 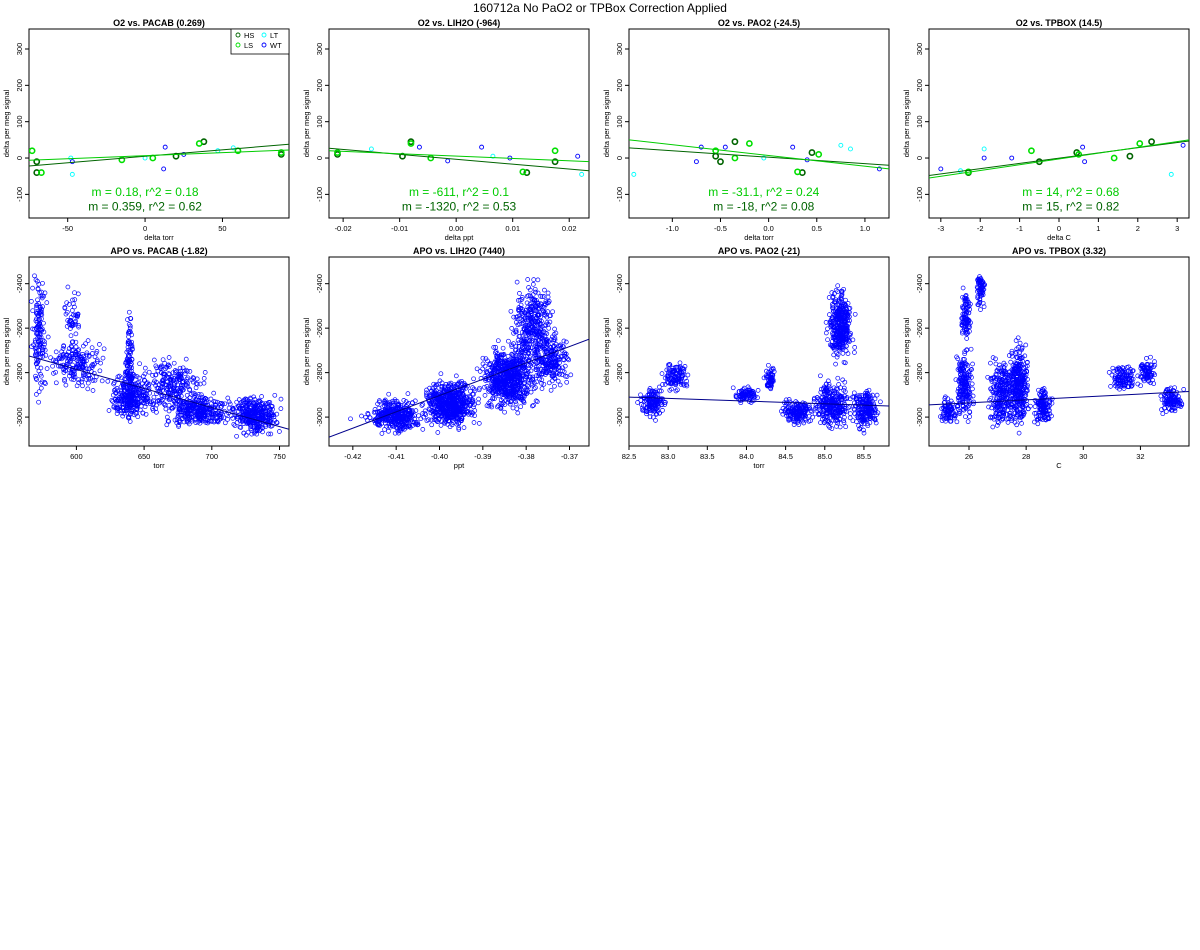 I want to click on x-tick-label: 0, so click(x=1059, y=228).